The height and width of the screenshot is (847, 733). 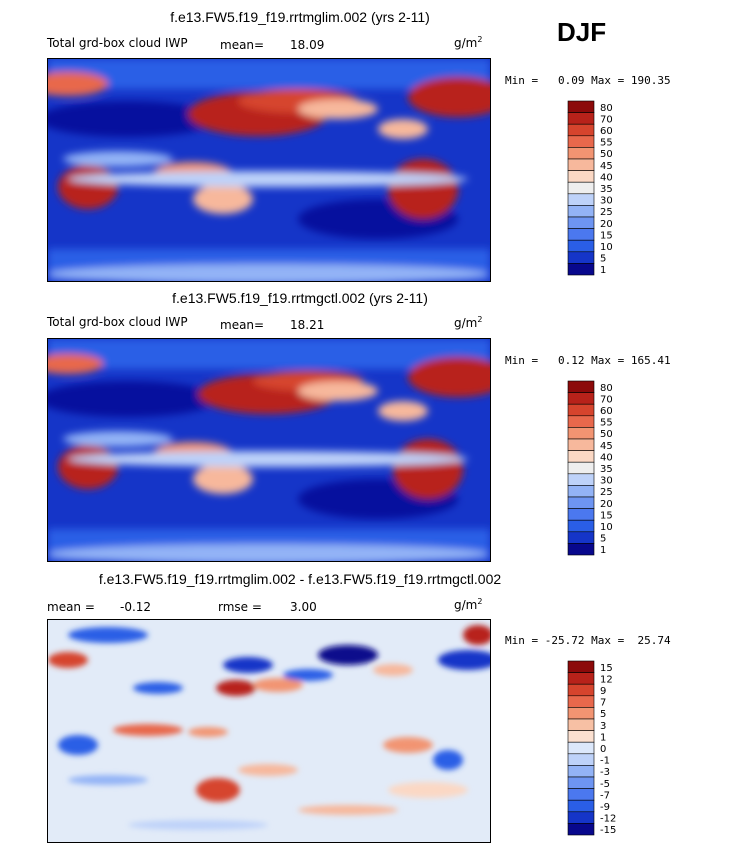 I want to click on panel1-colorbar: 80 70 60 55 50 45 40 35 30 25 20 15 10 5 1, so click(x=590, y=188).